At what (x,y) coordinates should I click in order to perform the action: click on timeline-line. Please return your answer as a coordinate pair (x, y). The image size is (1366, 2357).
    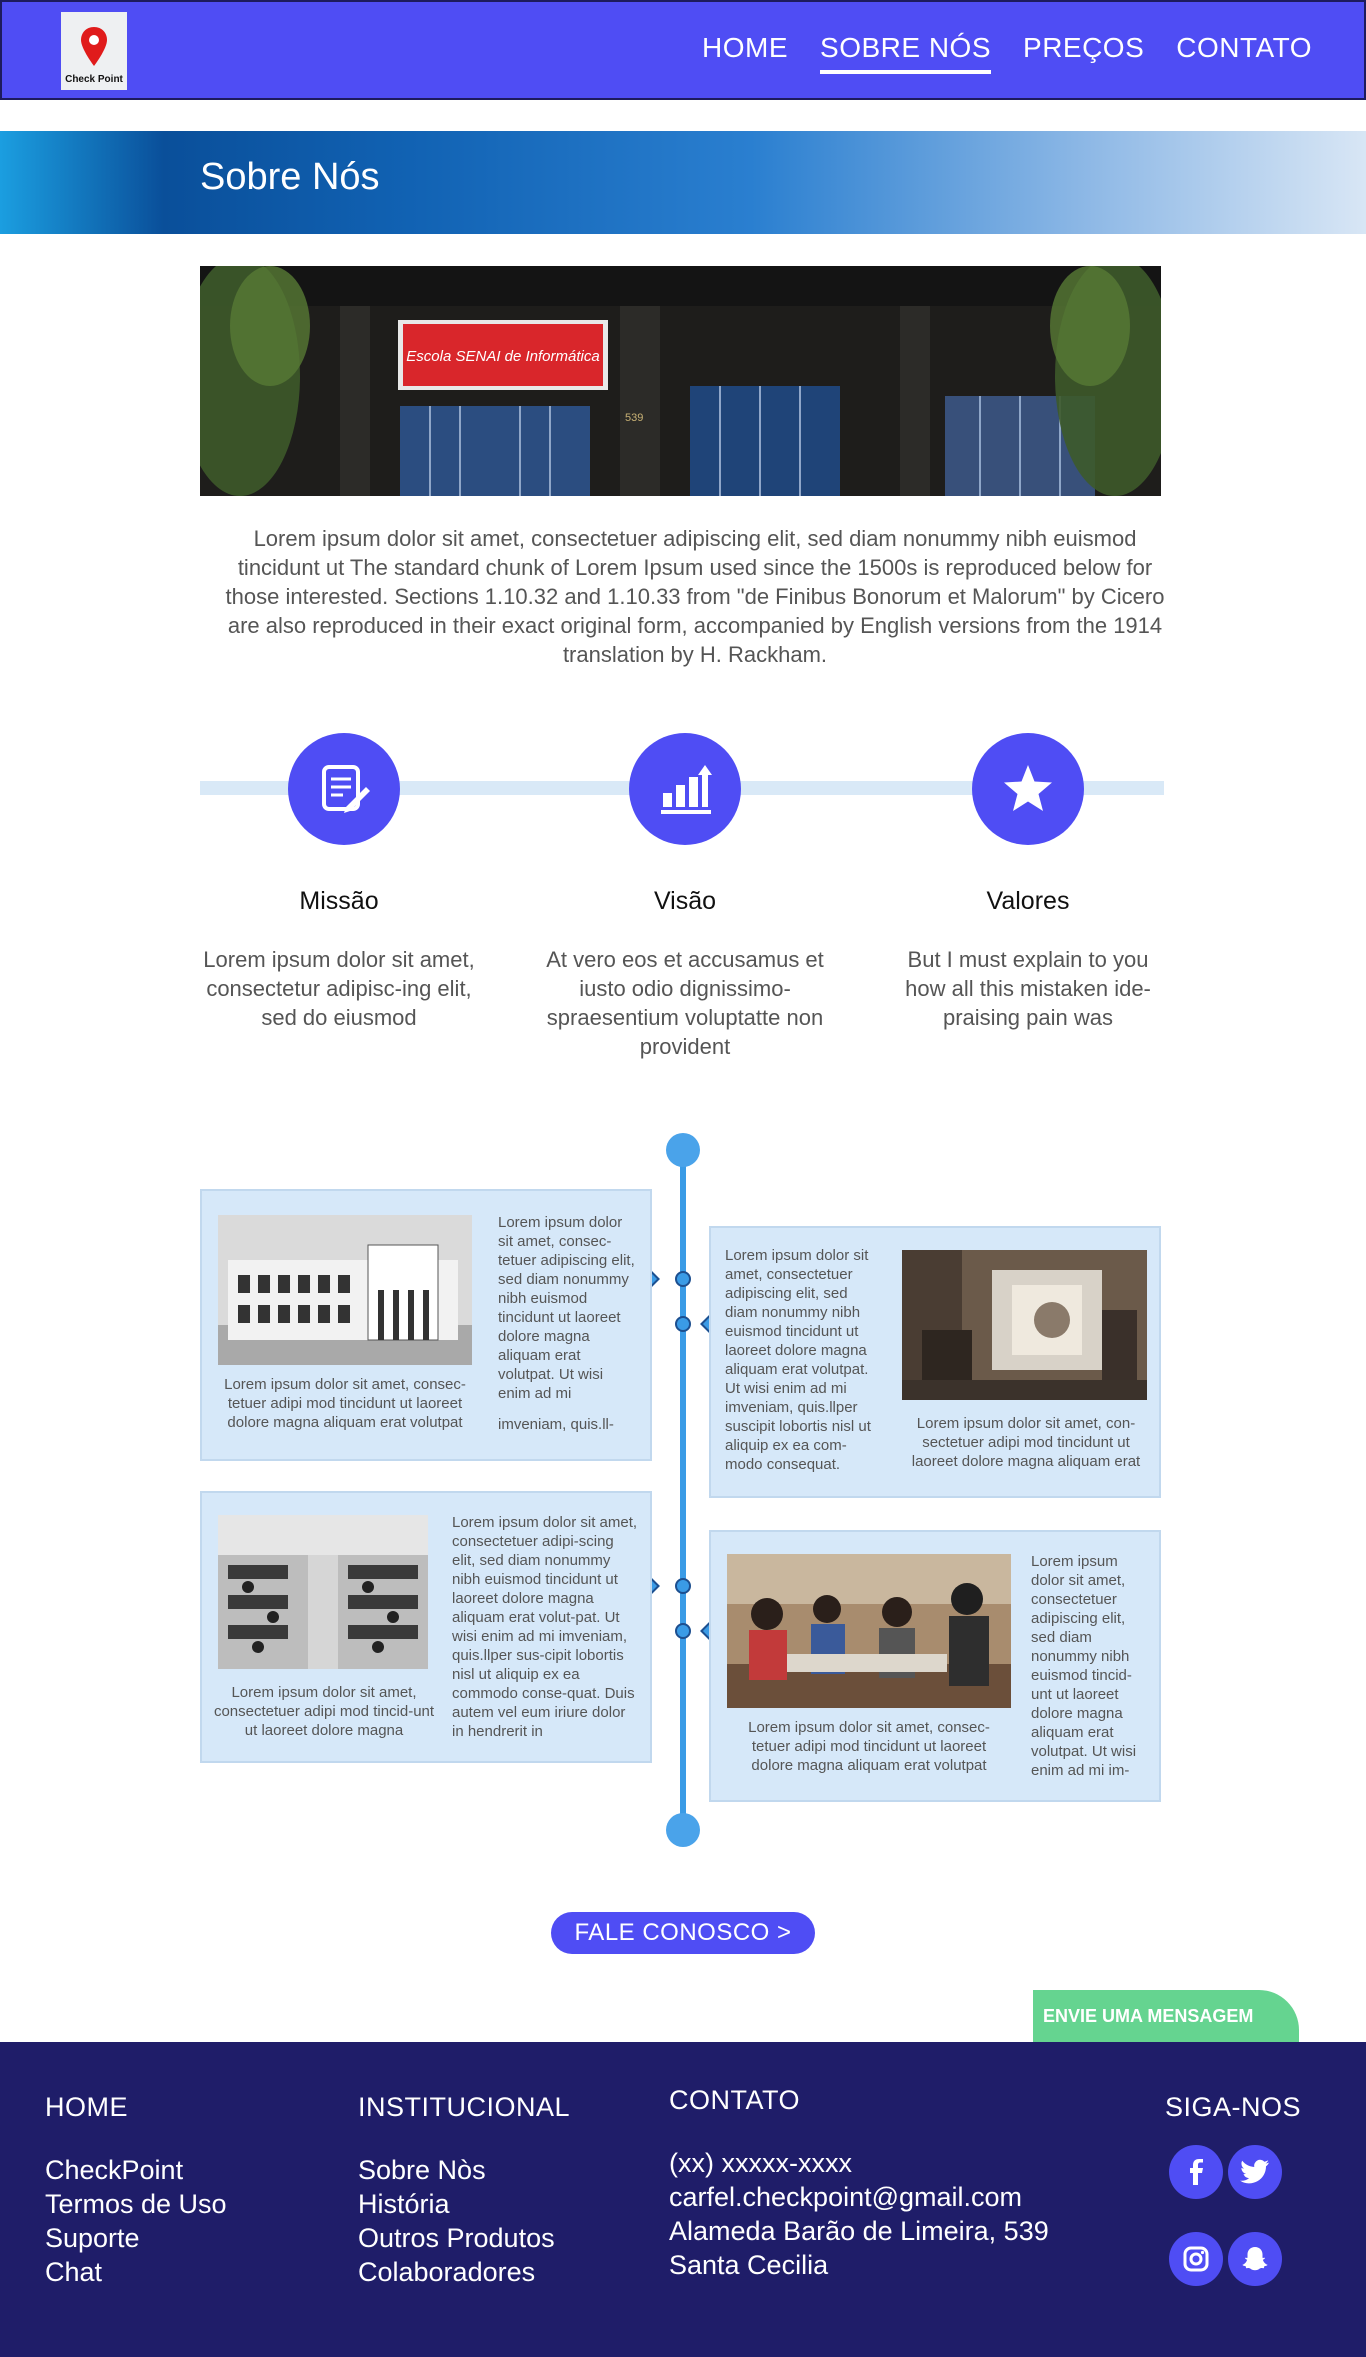
    Looking at the image, I should click on (683, 1490).